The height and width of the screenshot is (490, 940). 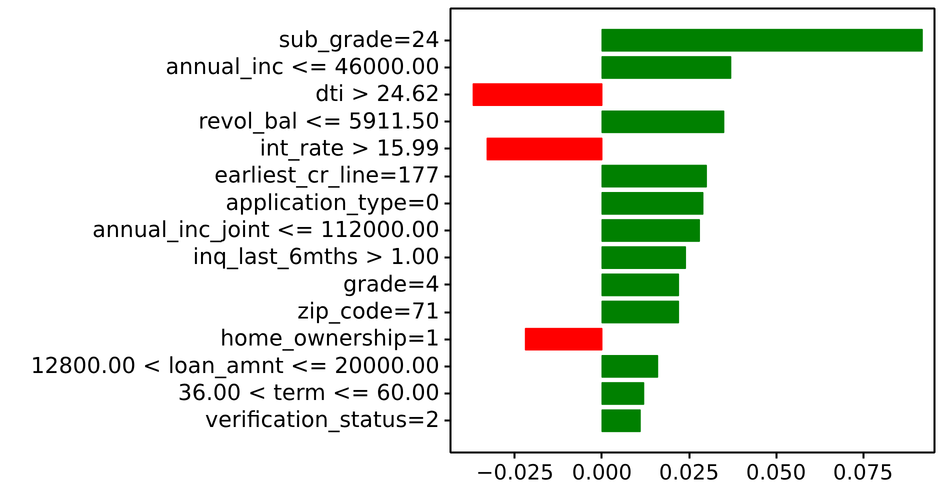 I want to click on y-tick-label: inq_last_6mths > 1.00, so click(x=316, y=257).